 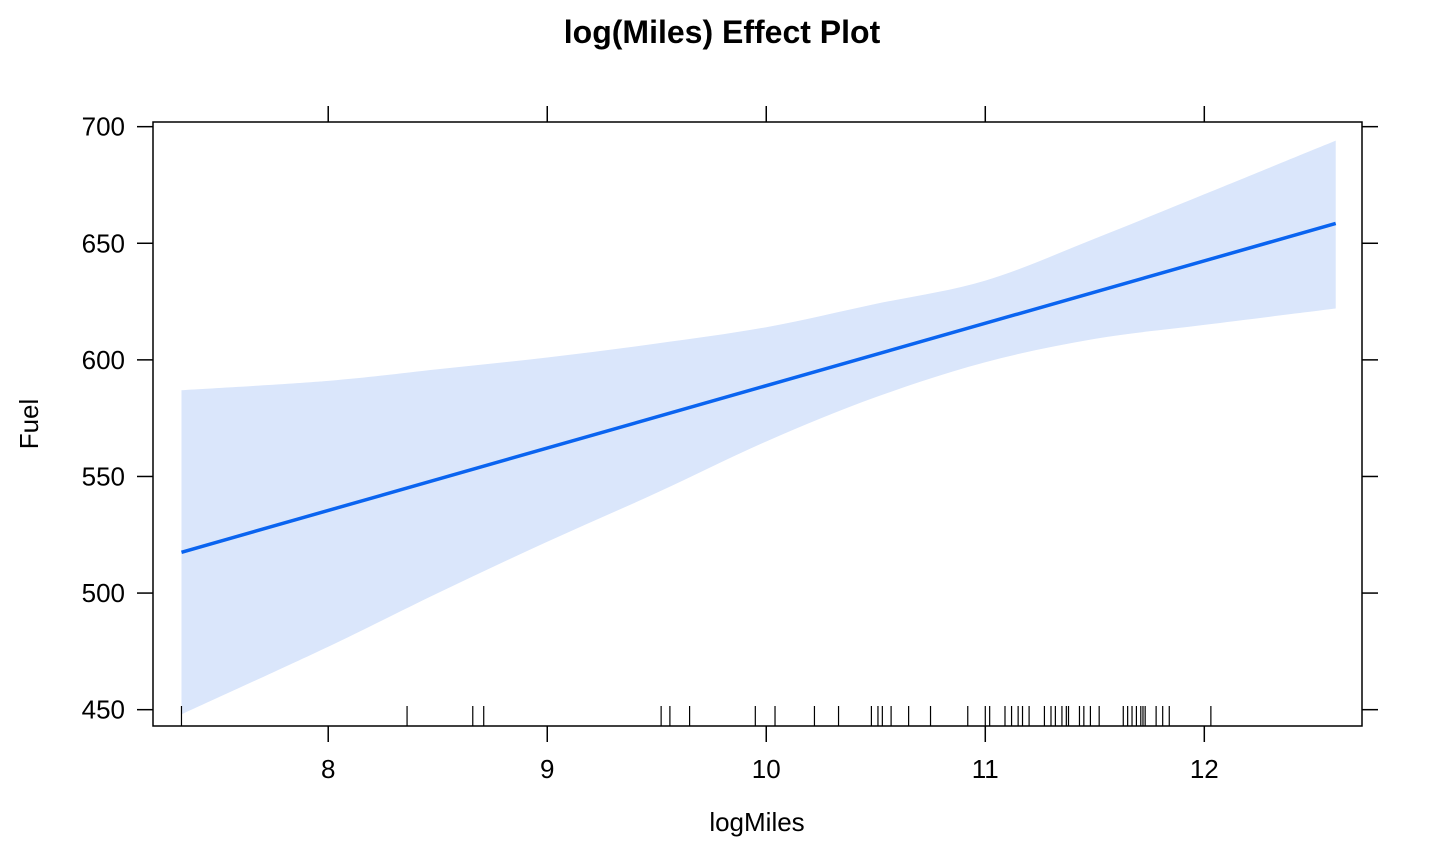 What do you see at coordinates (985, 769) in the screenshot?
I see `x-tick-label: 11` at bounding box center [985, 769].